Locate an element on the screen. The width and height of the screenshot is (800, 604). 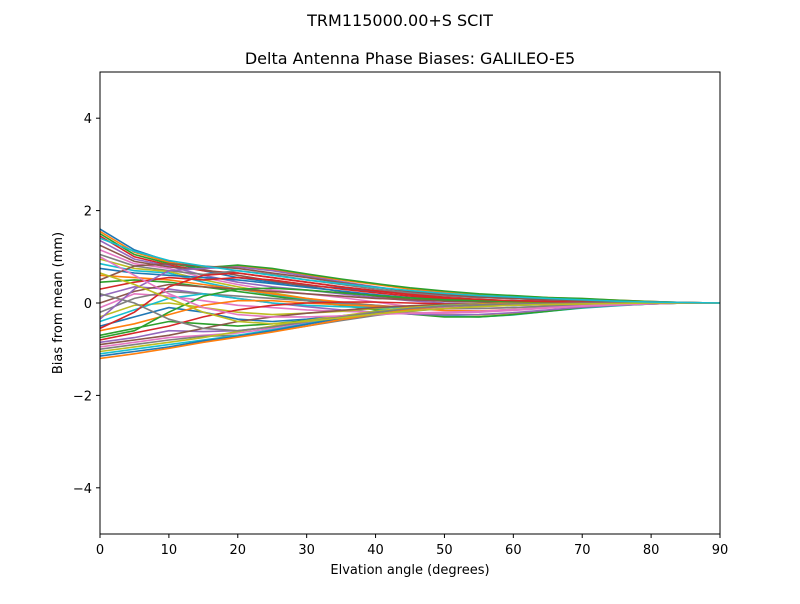
x-tick-label: 50 is located at coordinates (444, 550).